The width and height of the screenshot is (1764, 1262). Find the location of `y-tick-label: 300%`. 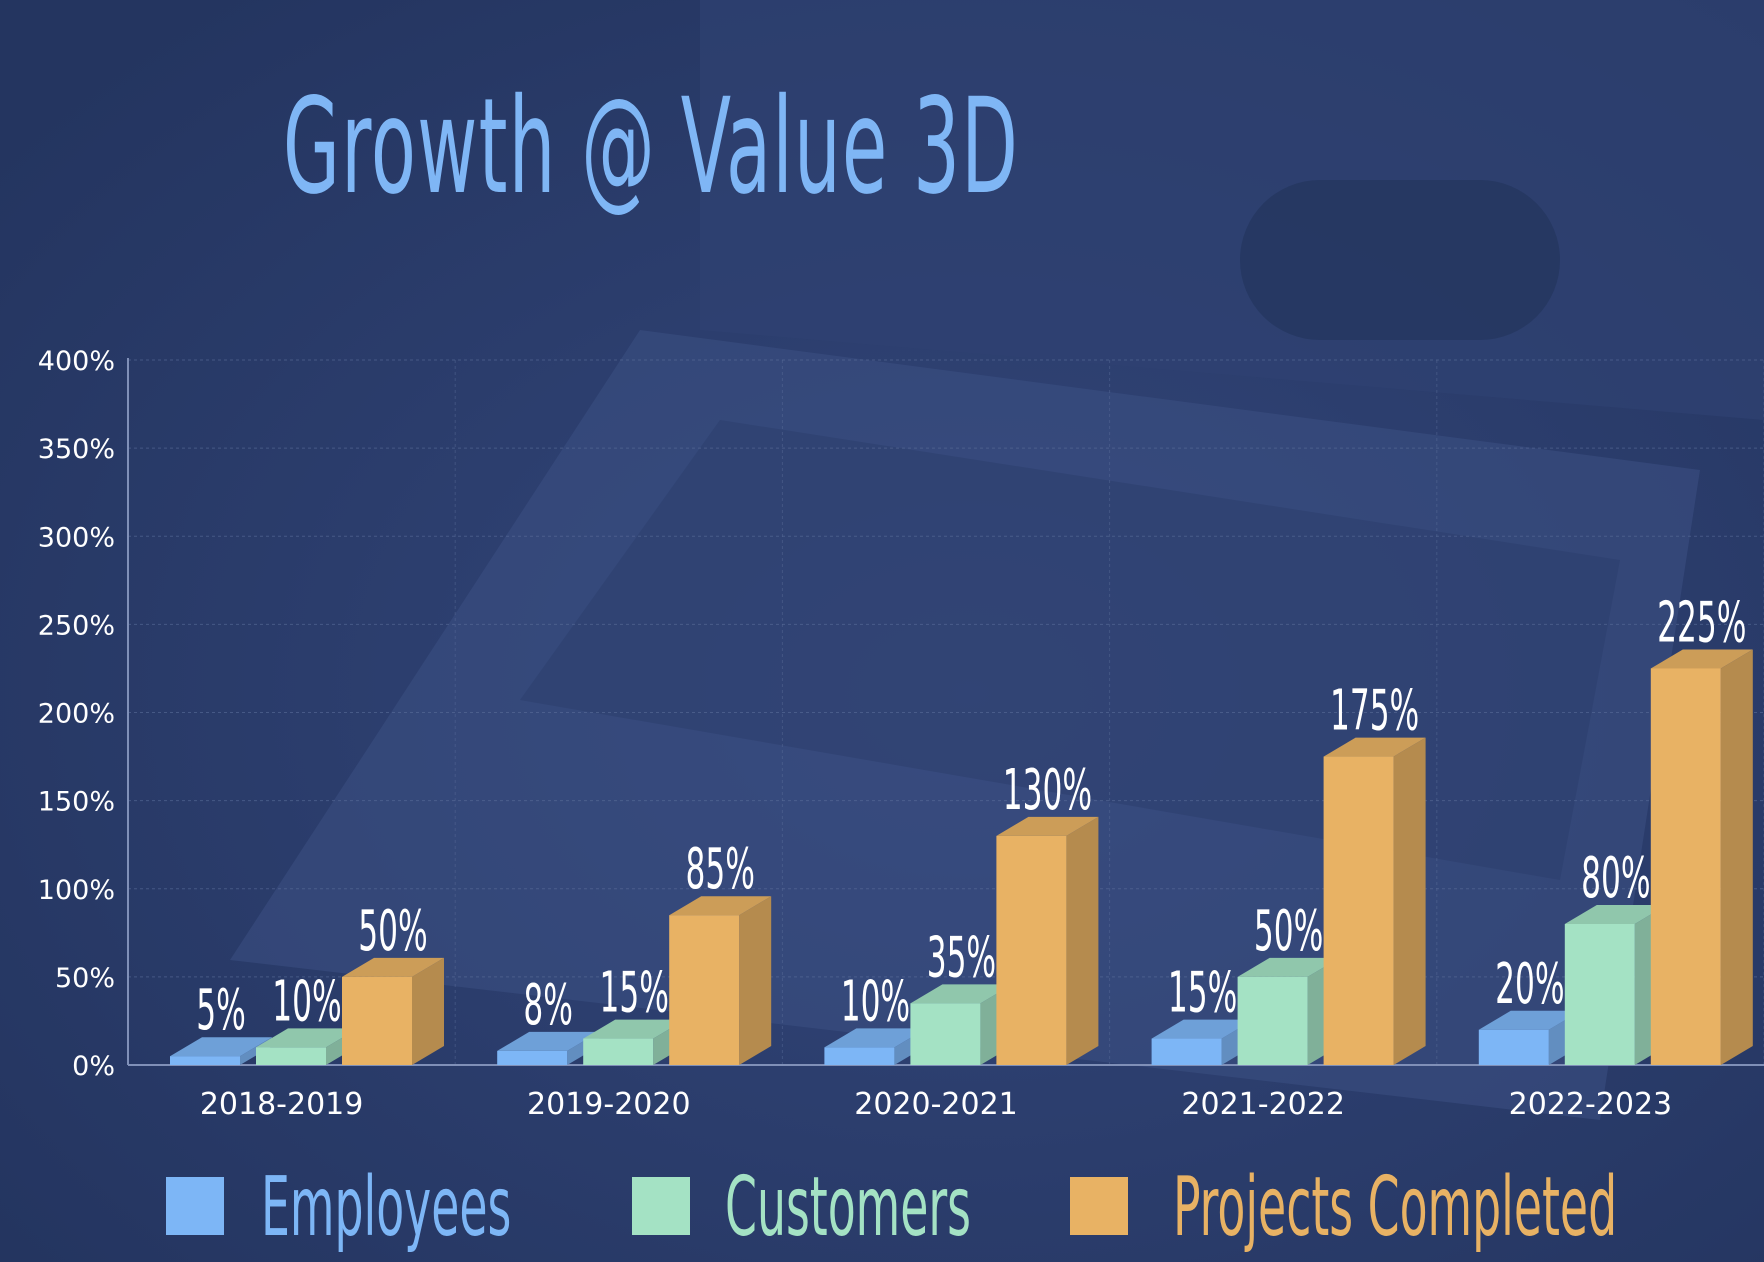

y-tick-label: 300% is located at coordinates (76, 537).